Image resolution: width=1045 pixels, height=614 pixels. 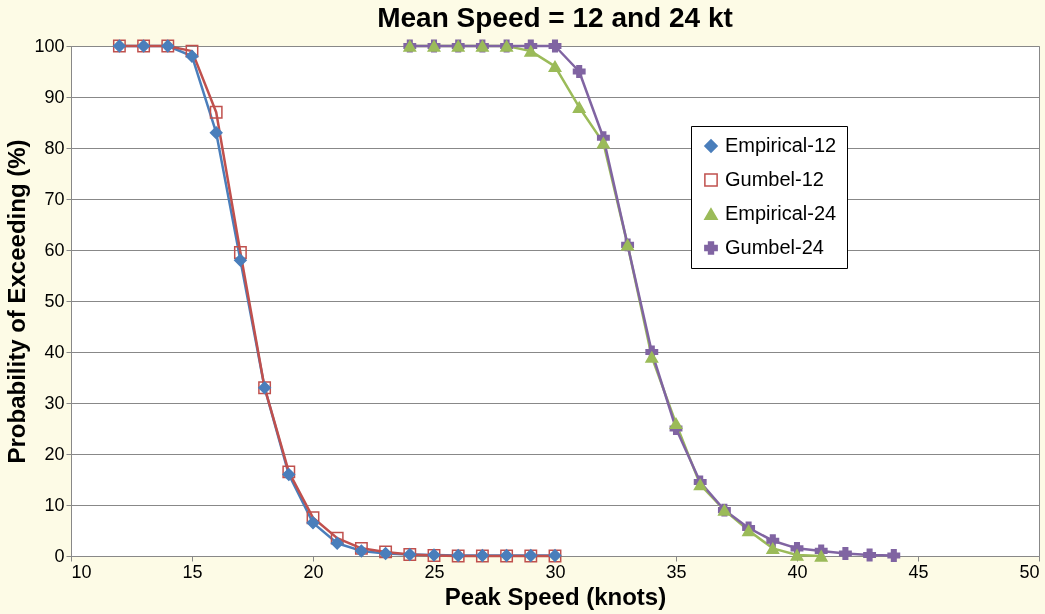 What do you see at coordinates (781, 213) in the screenshot?
I see `legend-label: Empirical-24` at bounding box center [781, 213].